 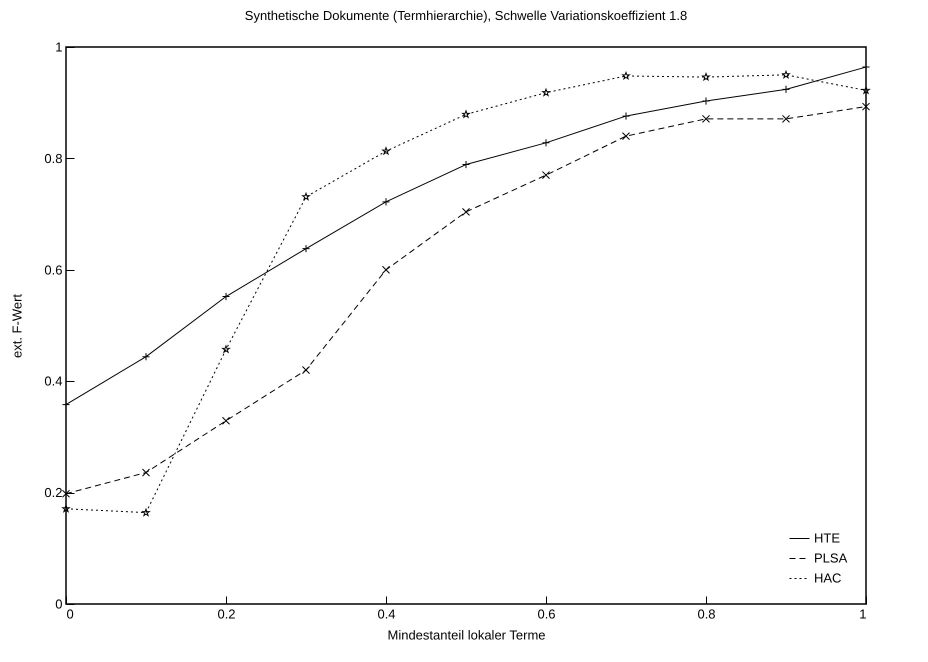 I want to click on y-tick-label: 0.2, so click(x=53, y=492).